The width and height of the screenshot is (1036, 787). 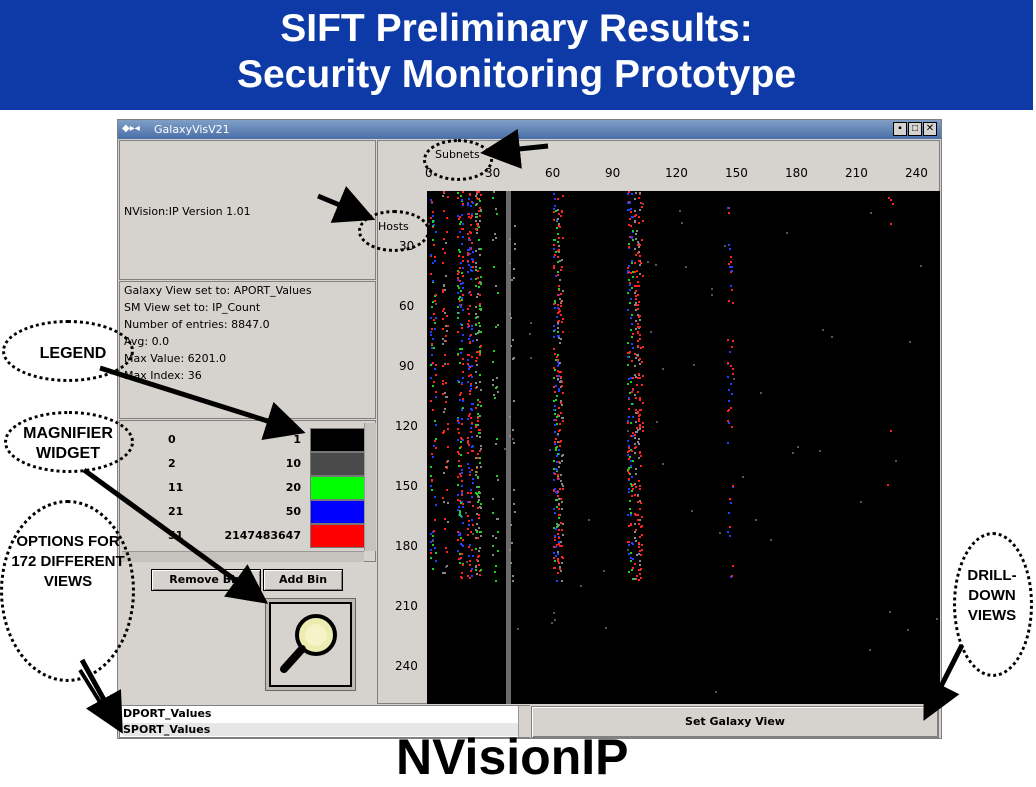 I want to click on window-titlebar: ◆▸◂ GalaxyVisV21 ▪ □ ✕, so click(x=529, y=129).